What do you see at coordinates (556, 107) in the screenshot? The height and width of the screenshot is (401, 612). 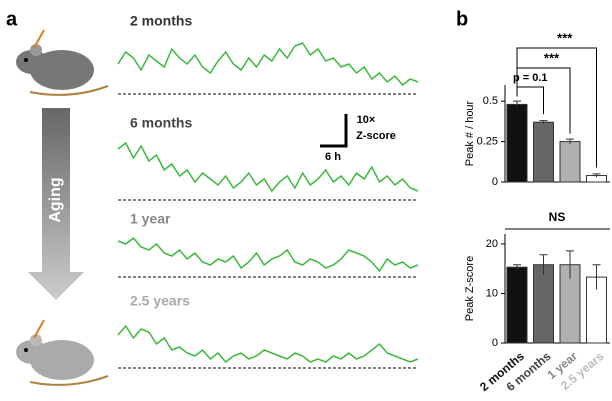 I see `significance-bracket` at bounding box center [556, 107].